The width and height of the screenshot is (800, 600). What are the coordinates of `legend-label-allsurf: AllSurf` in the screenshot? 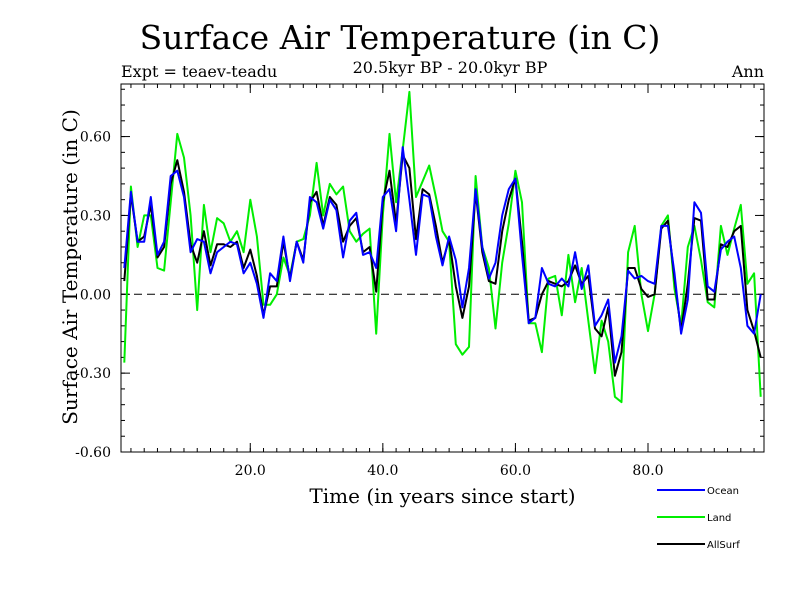 It's located at (723, 545).